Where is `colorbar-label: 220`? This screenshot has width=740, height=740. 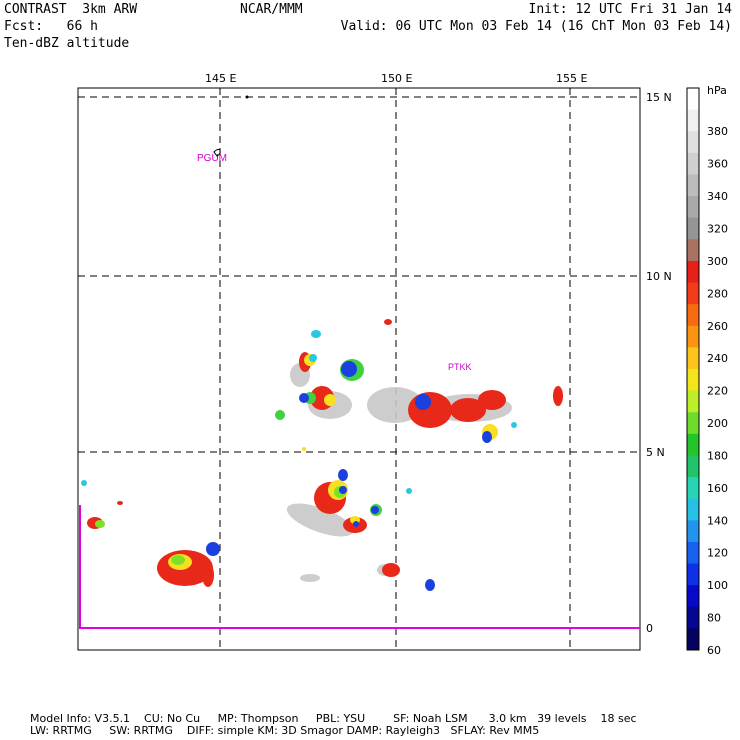
colorbar-label: 220 is located at coordinates (717, 391).